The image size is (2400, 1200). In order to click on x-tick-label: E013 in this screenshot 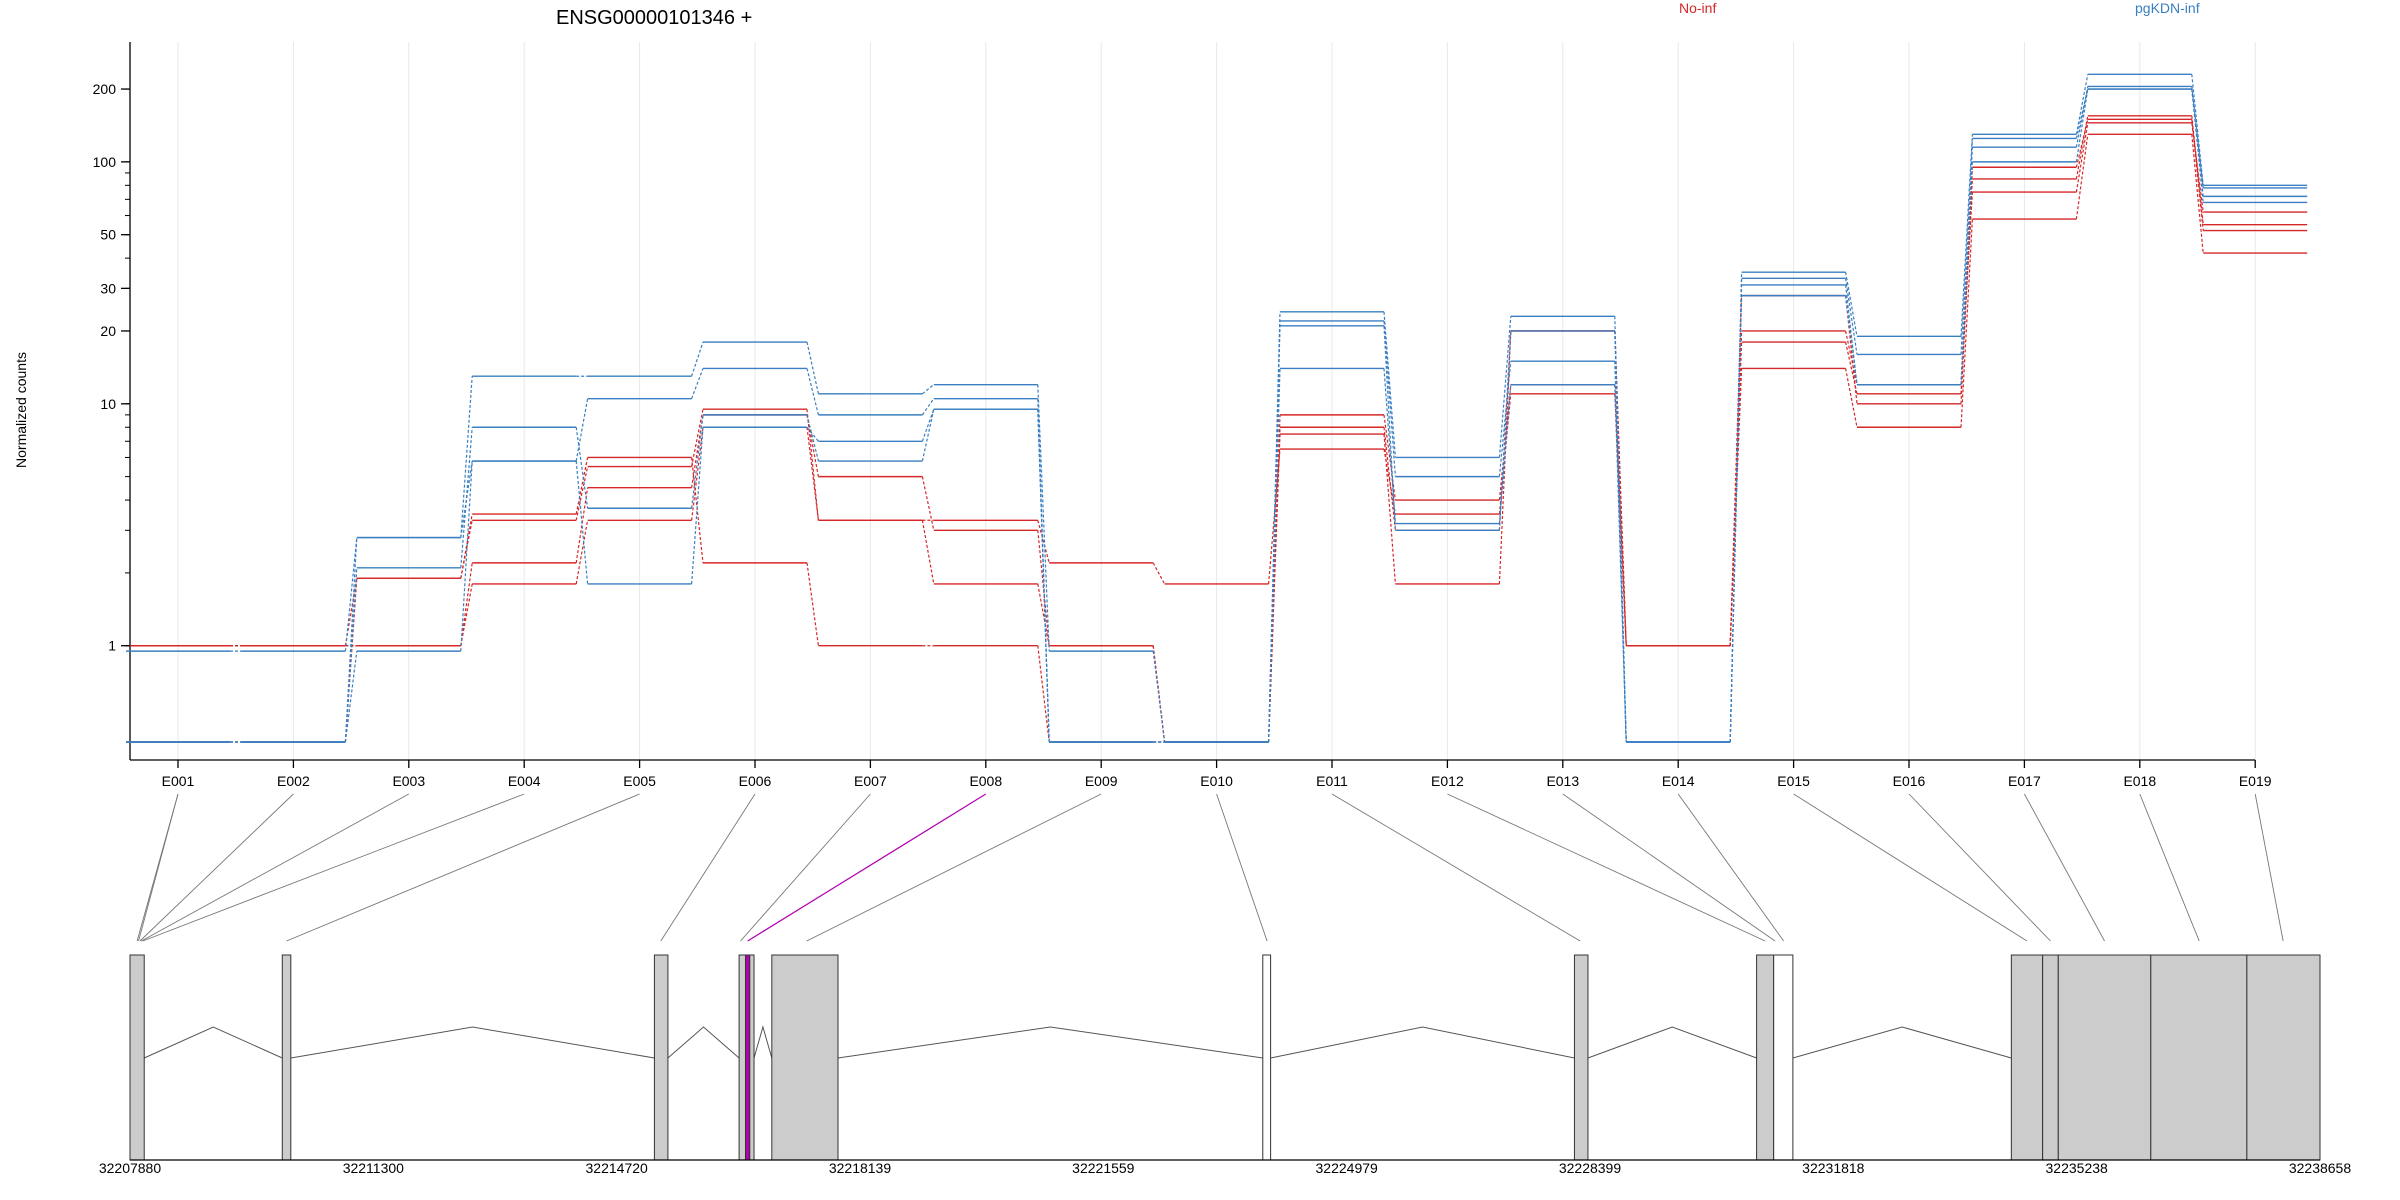, I will do `click(1562, 781)`.